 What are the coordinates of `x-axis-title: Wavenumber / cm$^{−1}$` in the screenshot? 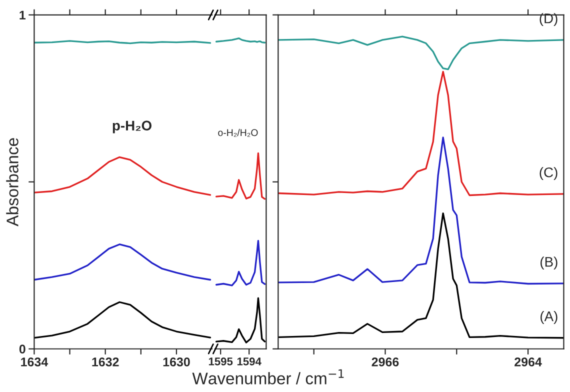 It's located at (268, 376).